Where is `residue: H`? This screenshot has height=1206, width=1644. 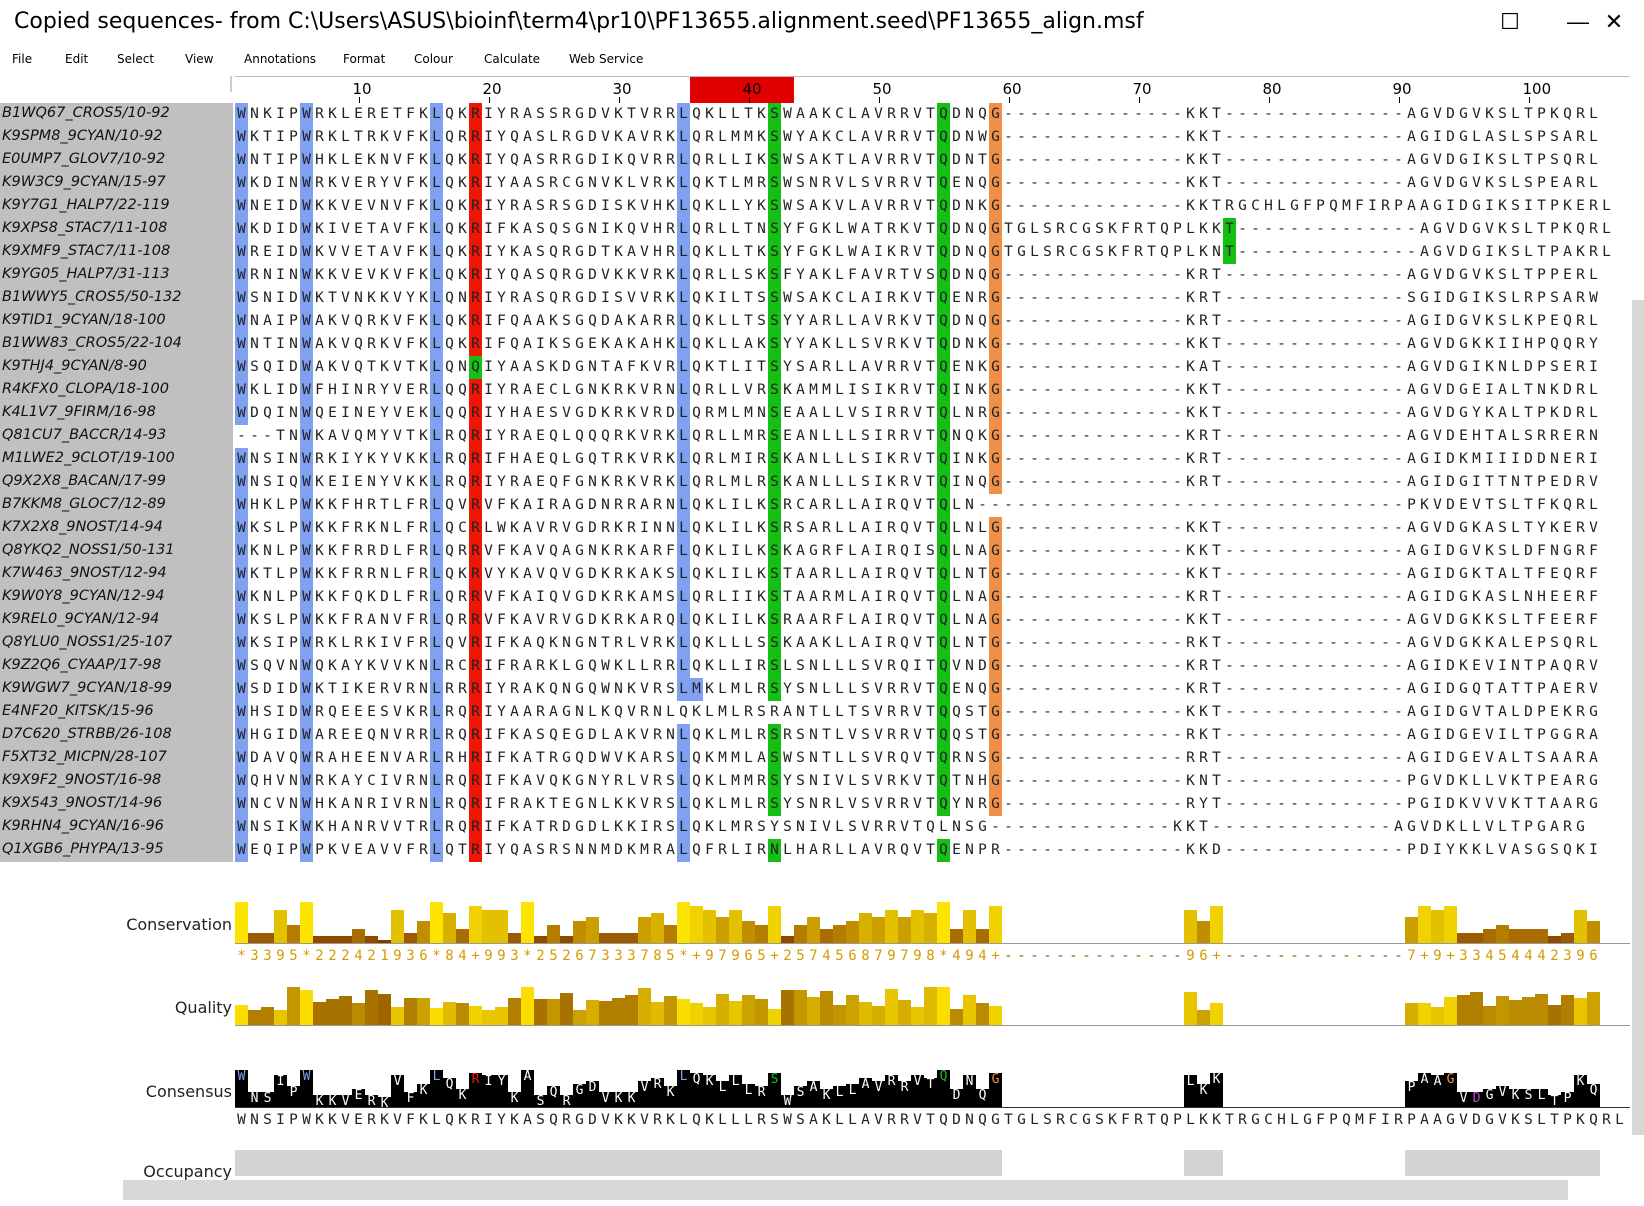 residue: H is located at coordinates (319, 804).